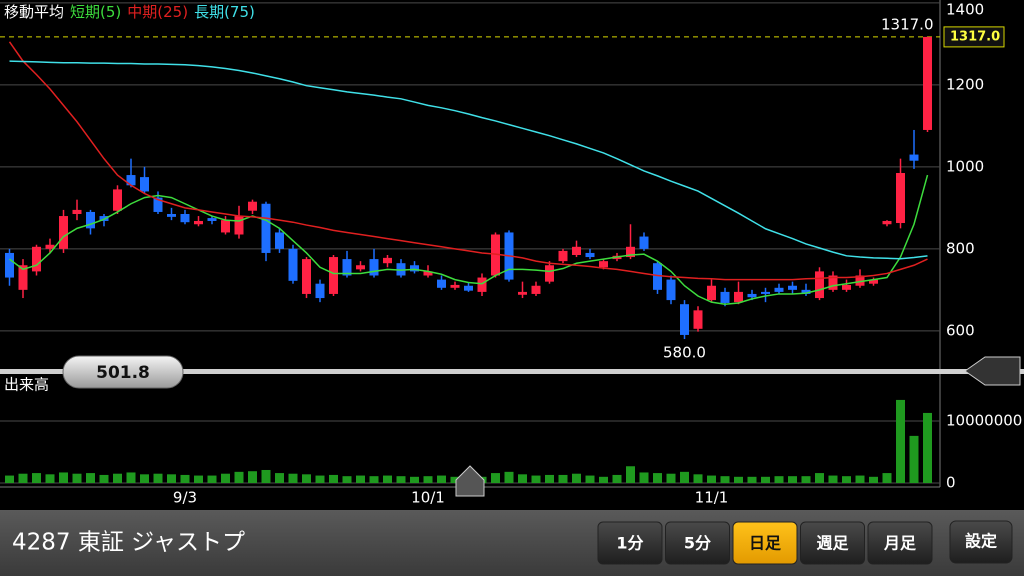 The width and height of the screenshot is (1024, 576). I want to click on period-label: 日足, so click(765, 543).